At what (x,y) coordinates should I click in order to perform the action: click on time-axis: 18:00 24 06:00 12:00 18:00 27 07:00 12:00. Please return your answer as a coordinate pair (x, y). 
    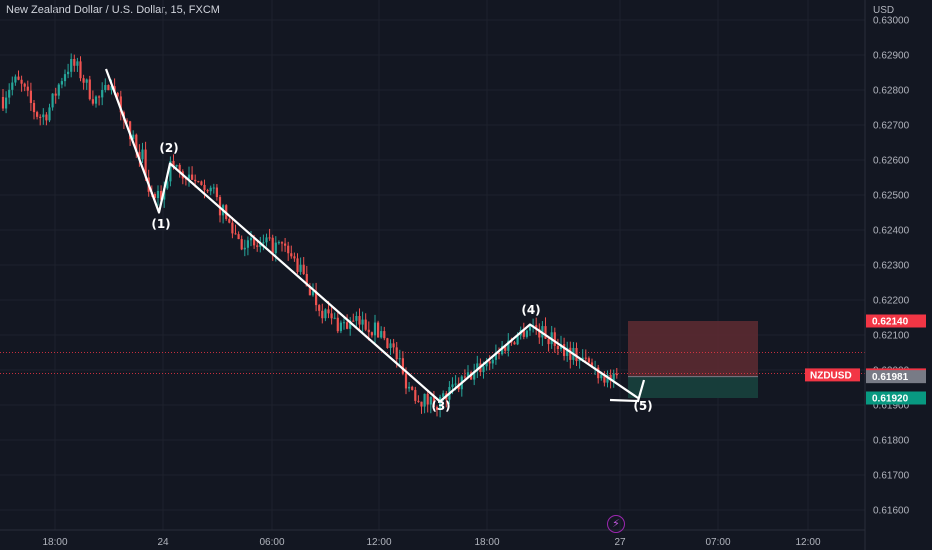
    Looking at the image, I should click on (431, 542).